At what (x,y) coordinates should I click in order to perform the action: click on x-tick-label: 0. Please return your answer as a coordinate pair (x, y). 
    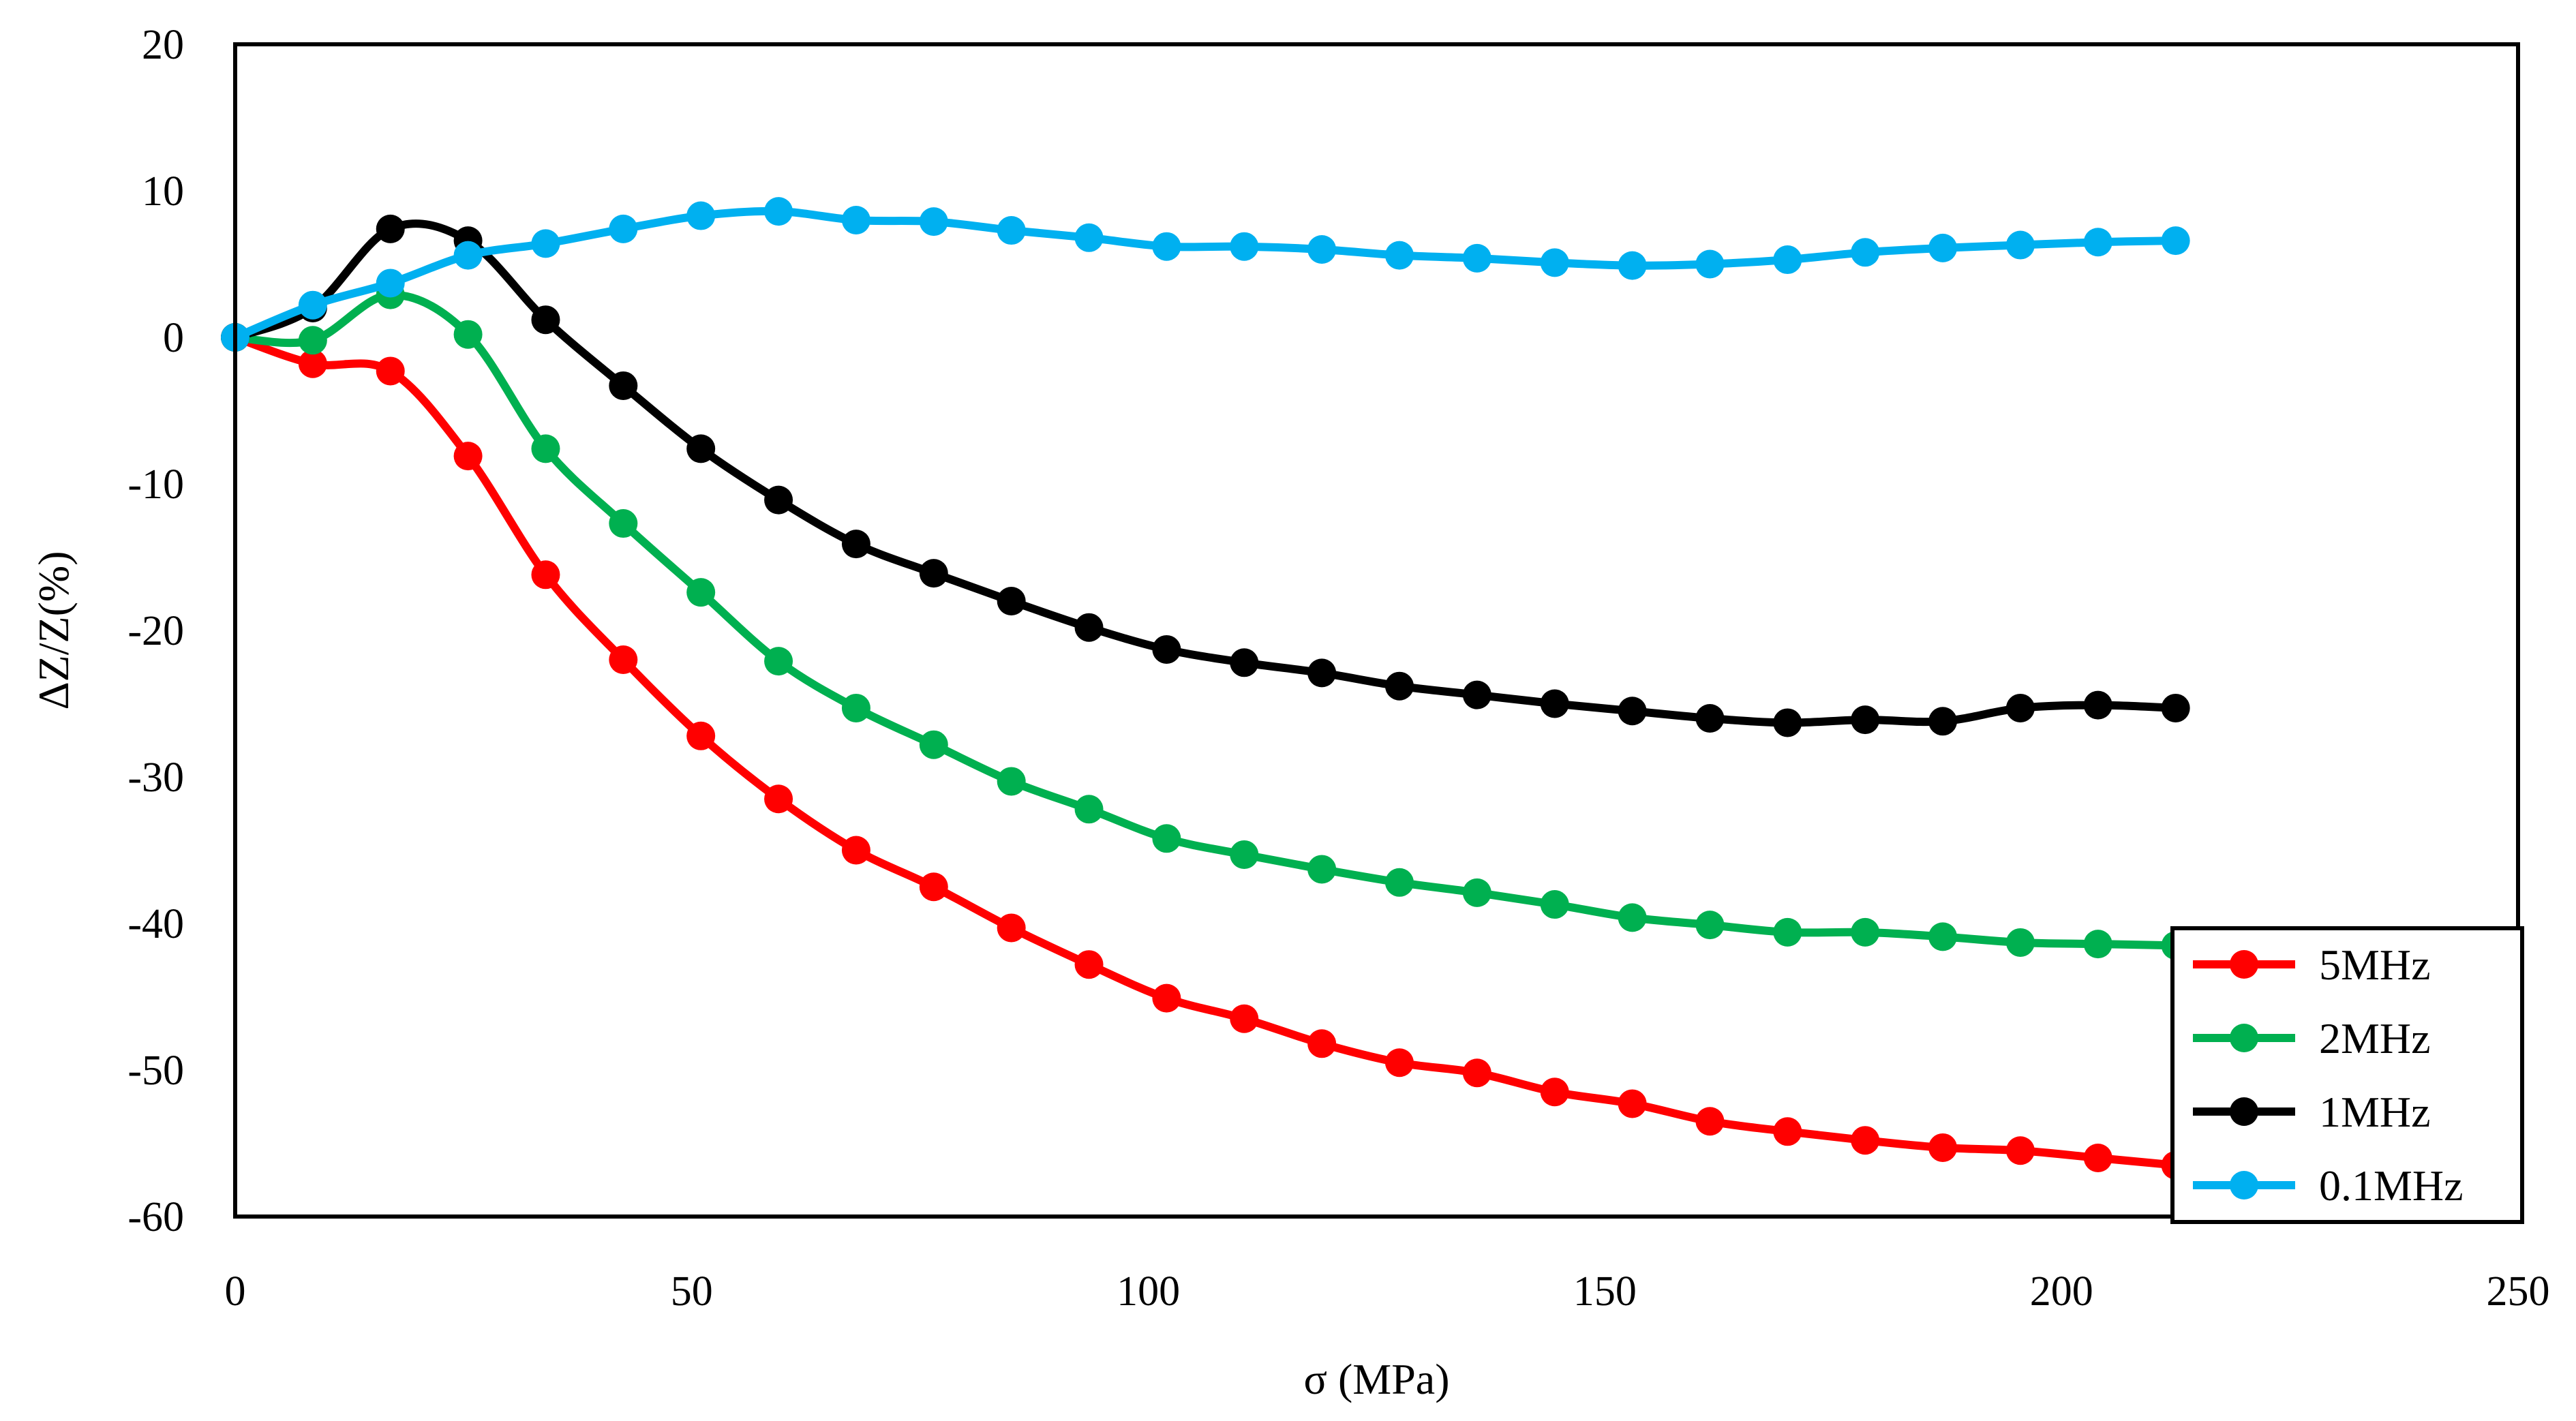
    Looking at the image, I should click on (235, 1291).